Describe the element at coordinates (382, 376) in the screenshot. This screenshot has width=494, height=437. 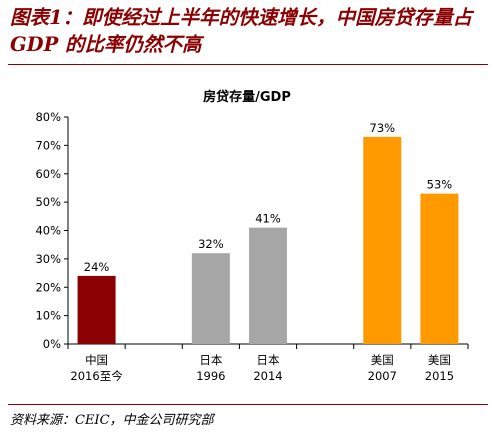
I see `x-tick-label: 2007` at that location.